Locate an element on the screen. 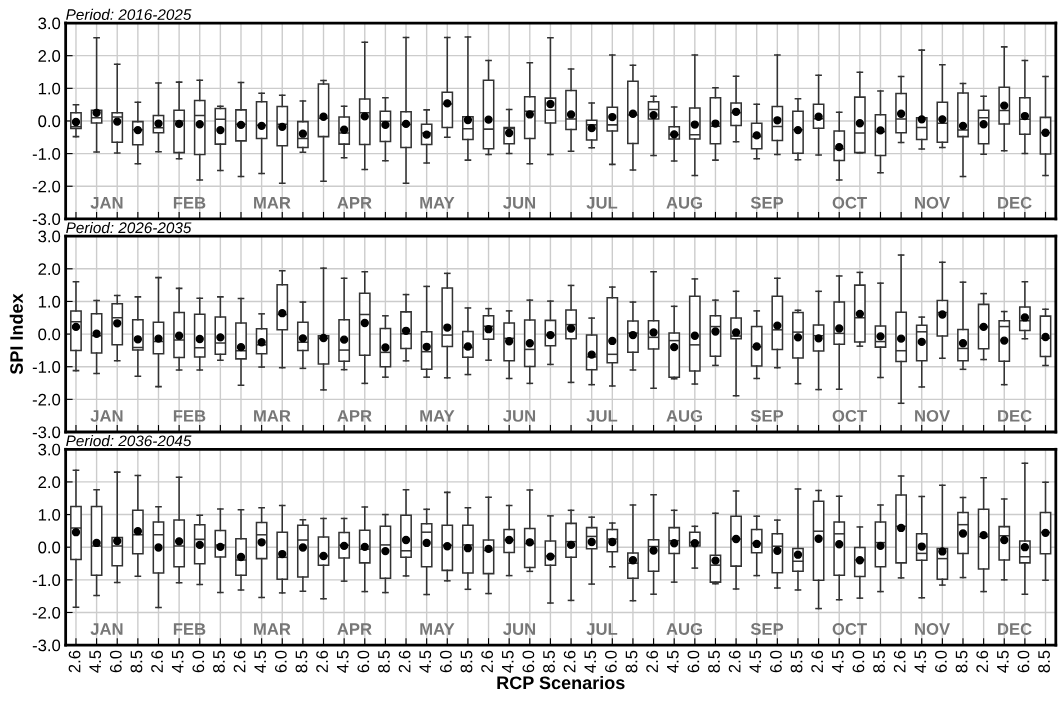 This screenshot has width=1059, height=720. y-tick-label: 0.0 is located at coordinates (49, 334).